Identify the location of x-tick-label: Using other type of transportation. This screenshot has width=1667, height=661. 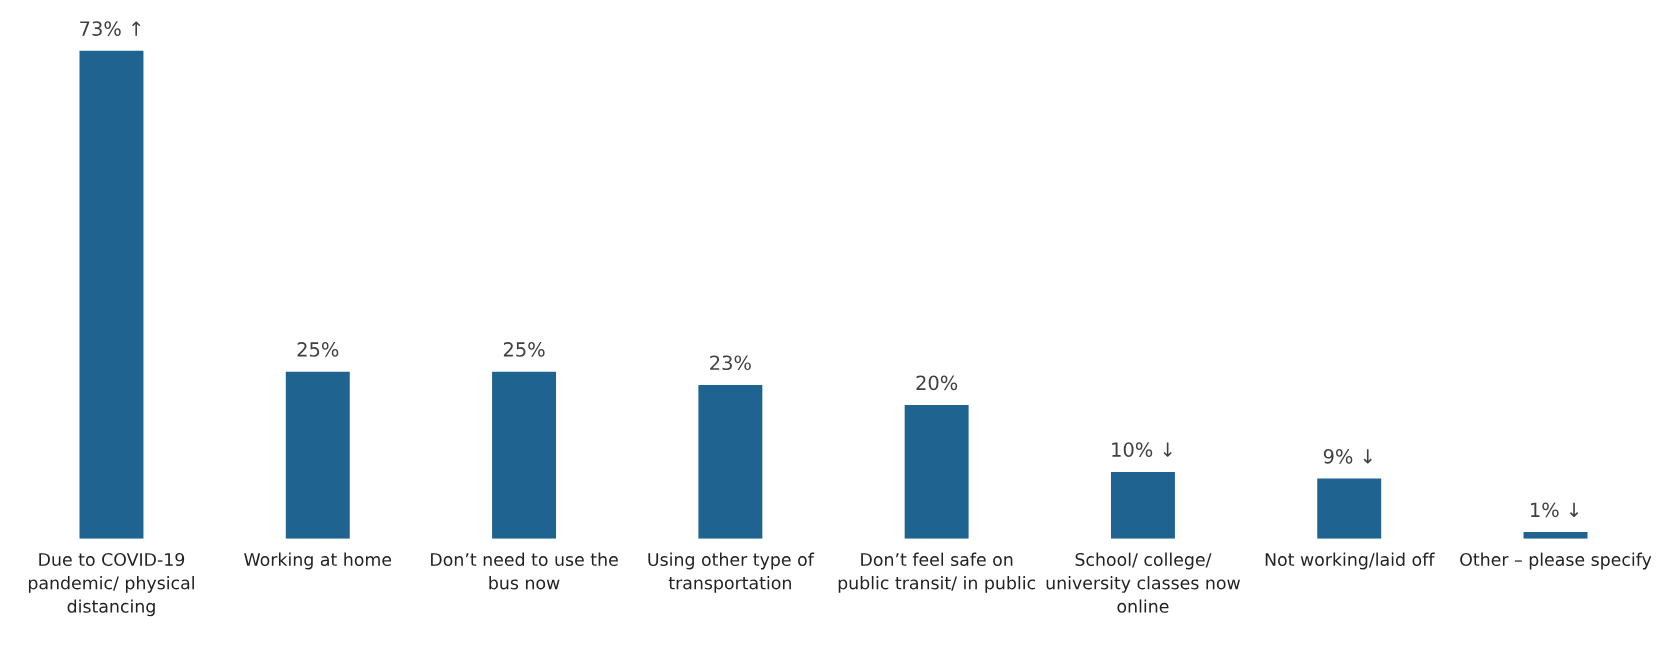
(731, 572).